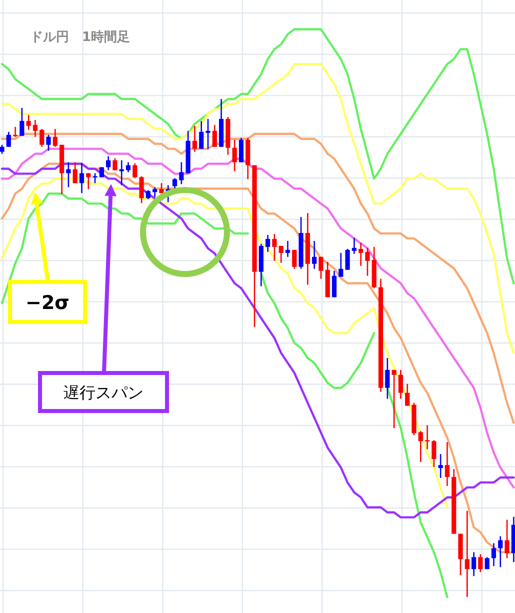 This screenshot has height=613, width=515. I want to click on annotation: −2σ, so click(48, 303).